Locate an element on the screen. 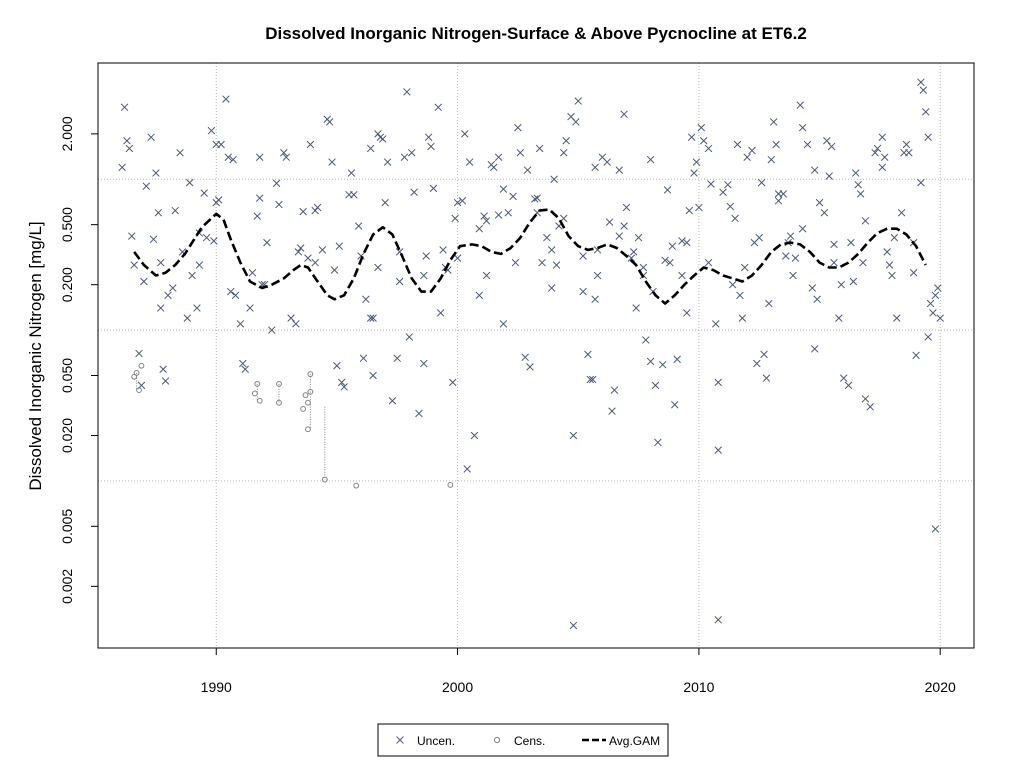 This screenshot has width=1024, height=768. legend-uncen-icon is located at coordinates (400, 740).